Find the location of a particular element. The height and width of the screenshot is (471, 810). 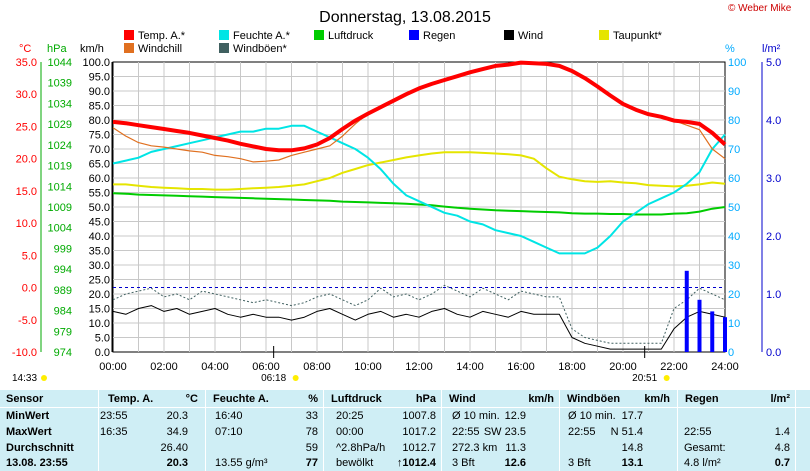

table-cell-value: 77 is located at coordinates (311, 463).